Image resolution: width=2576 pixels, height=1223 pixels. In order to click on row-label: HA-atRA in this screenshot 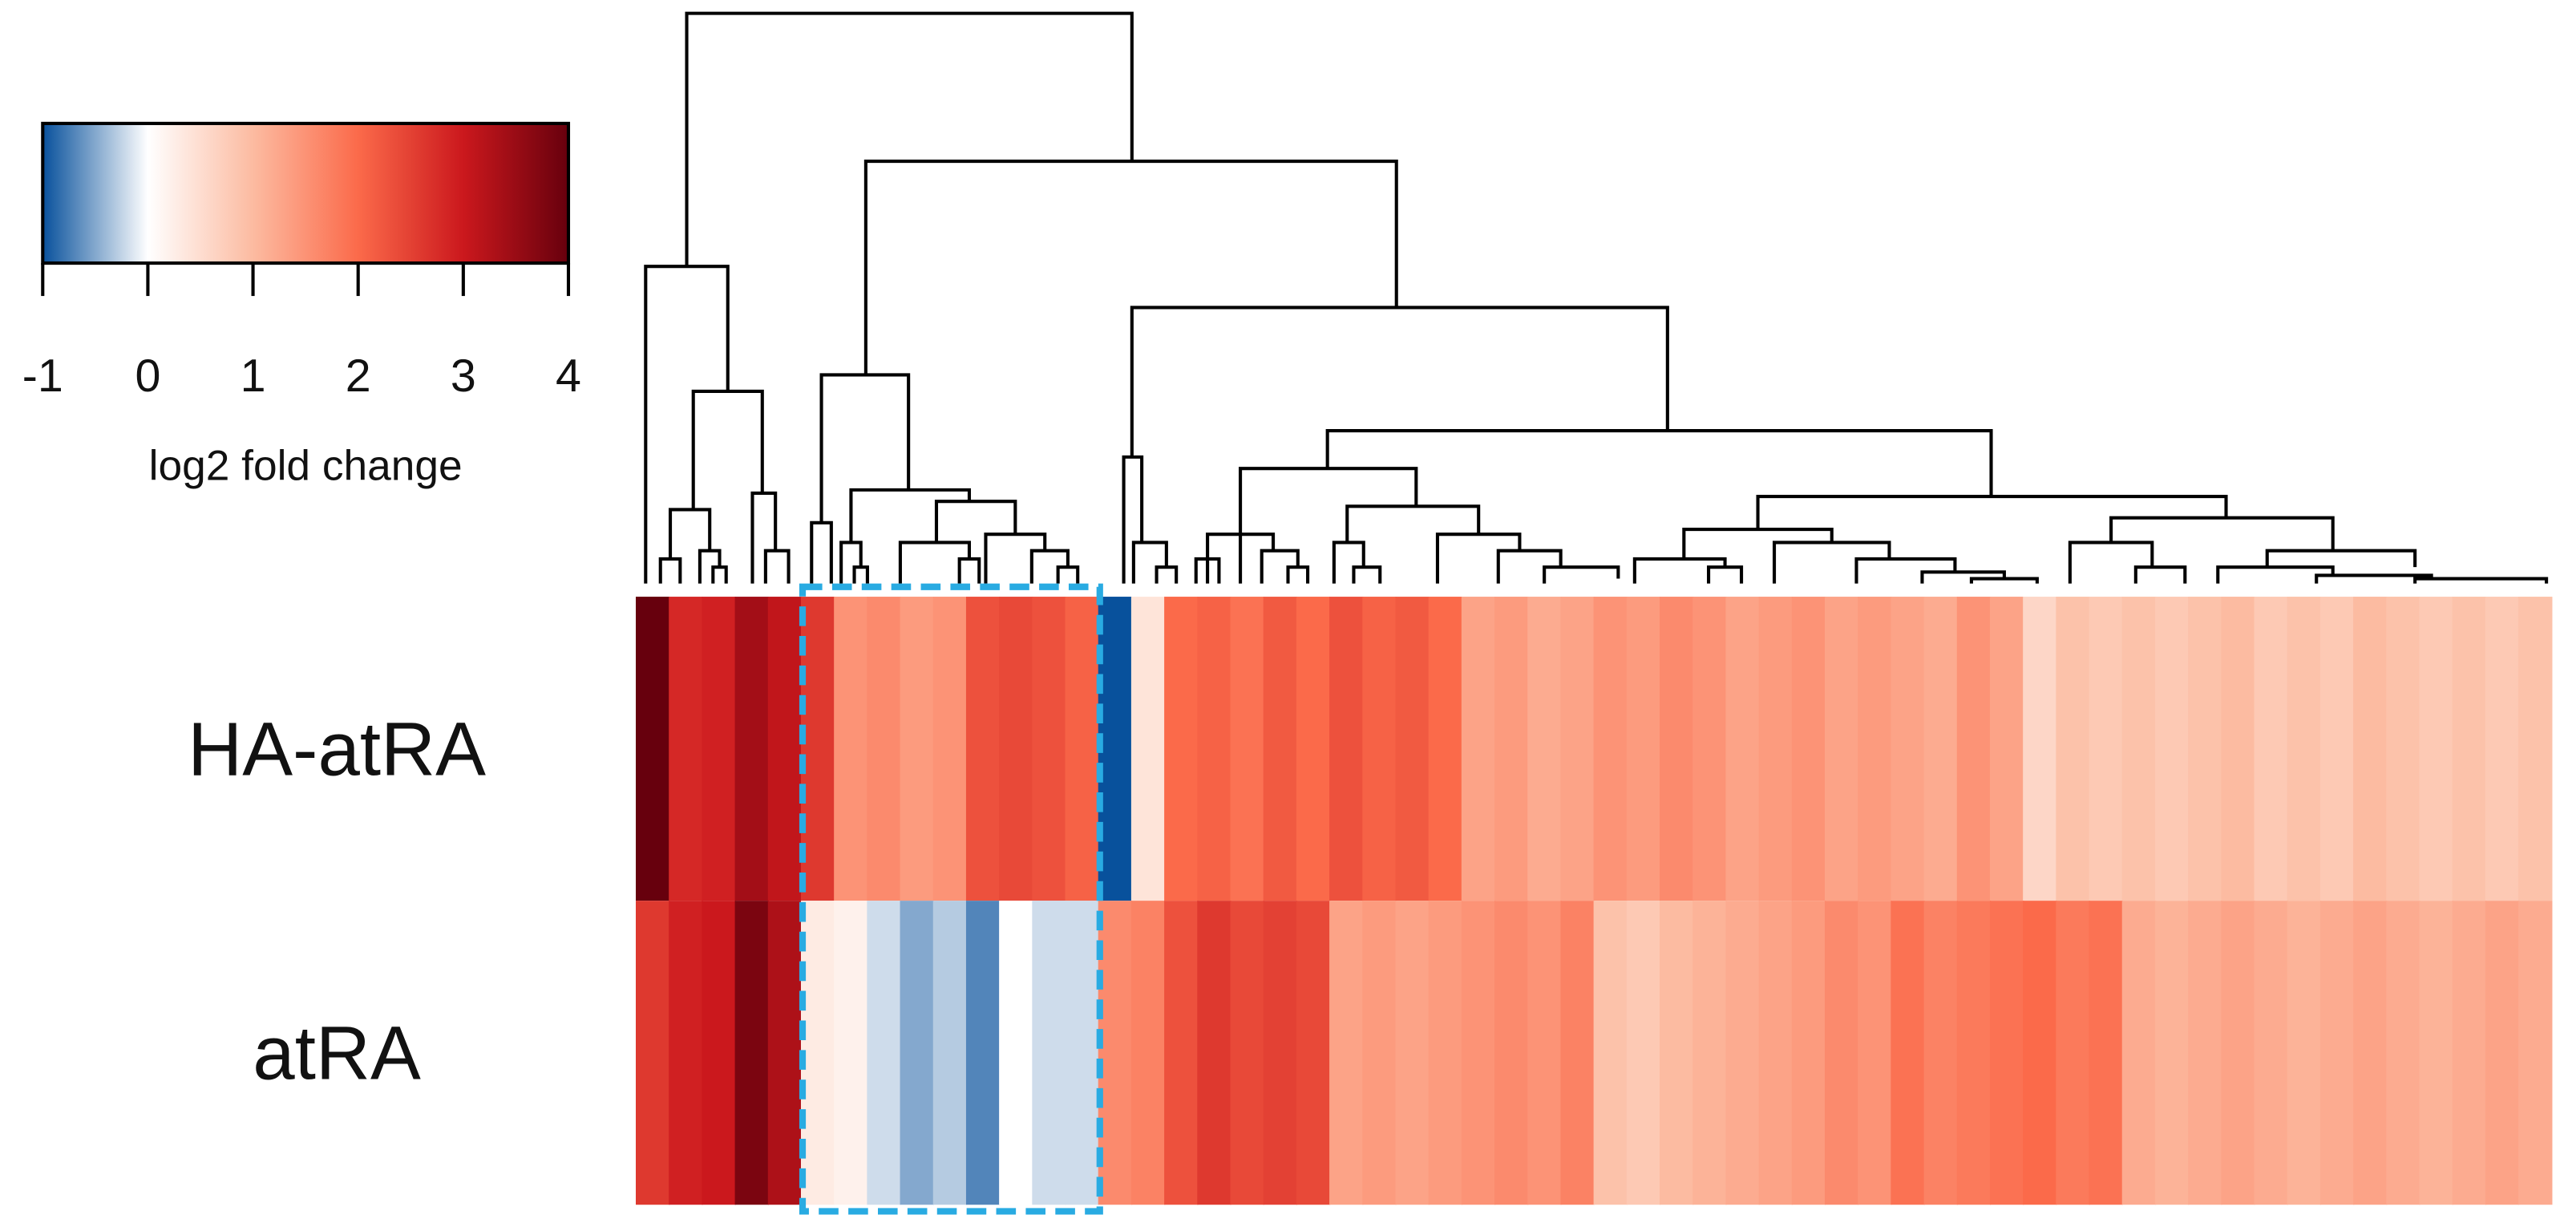, I will do `click(337, 749)`.